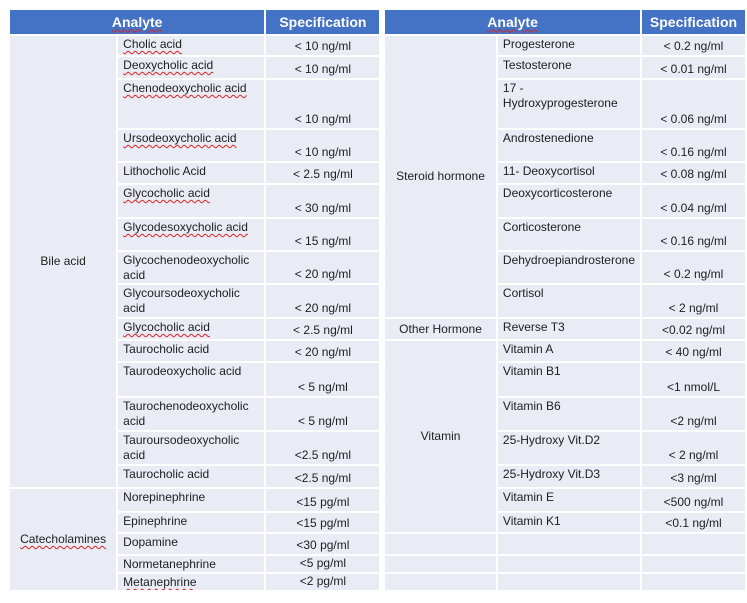 This screenshot has height=603, width=747. I want to click on analyte-name-text: Taurochenodeoxycholic acid, so click(186, 413).